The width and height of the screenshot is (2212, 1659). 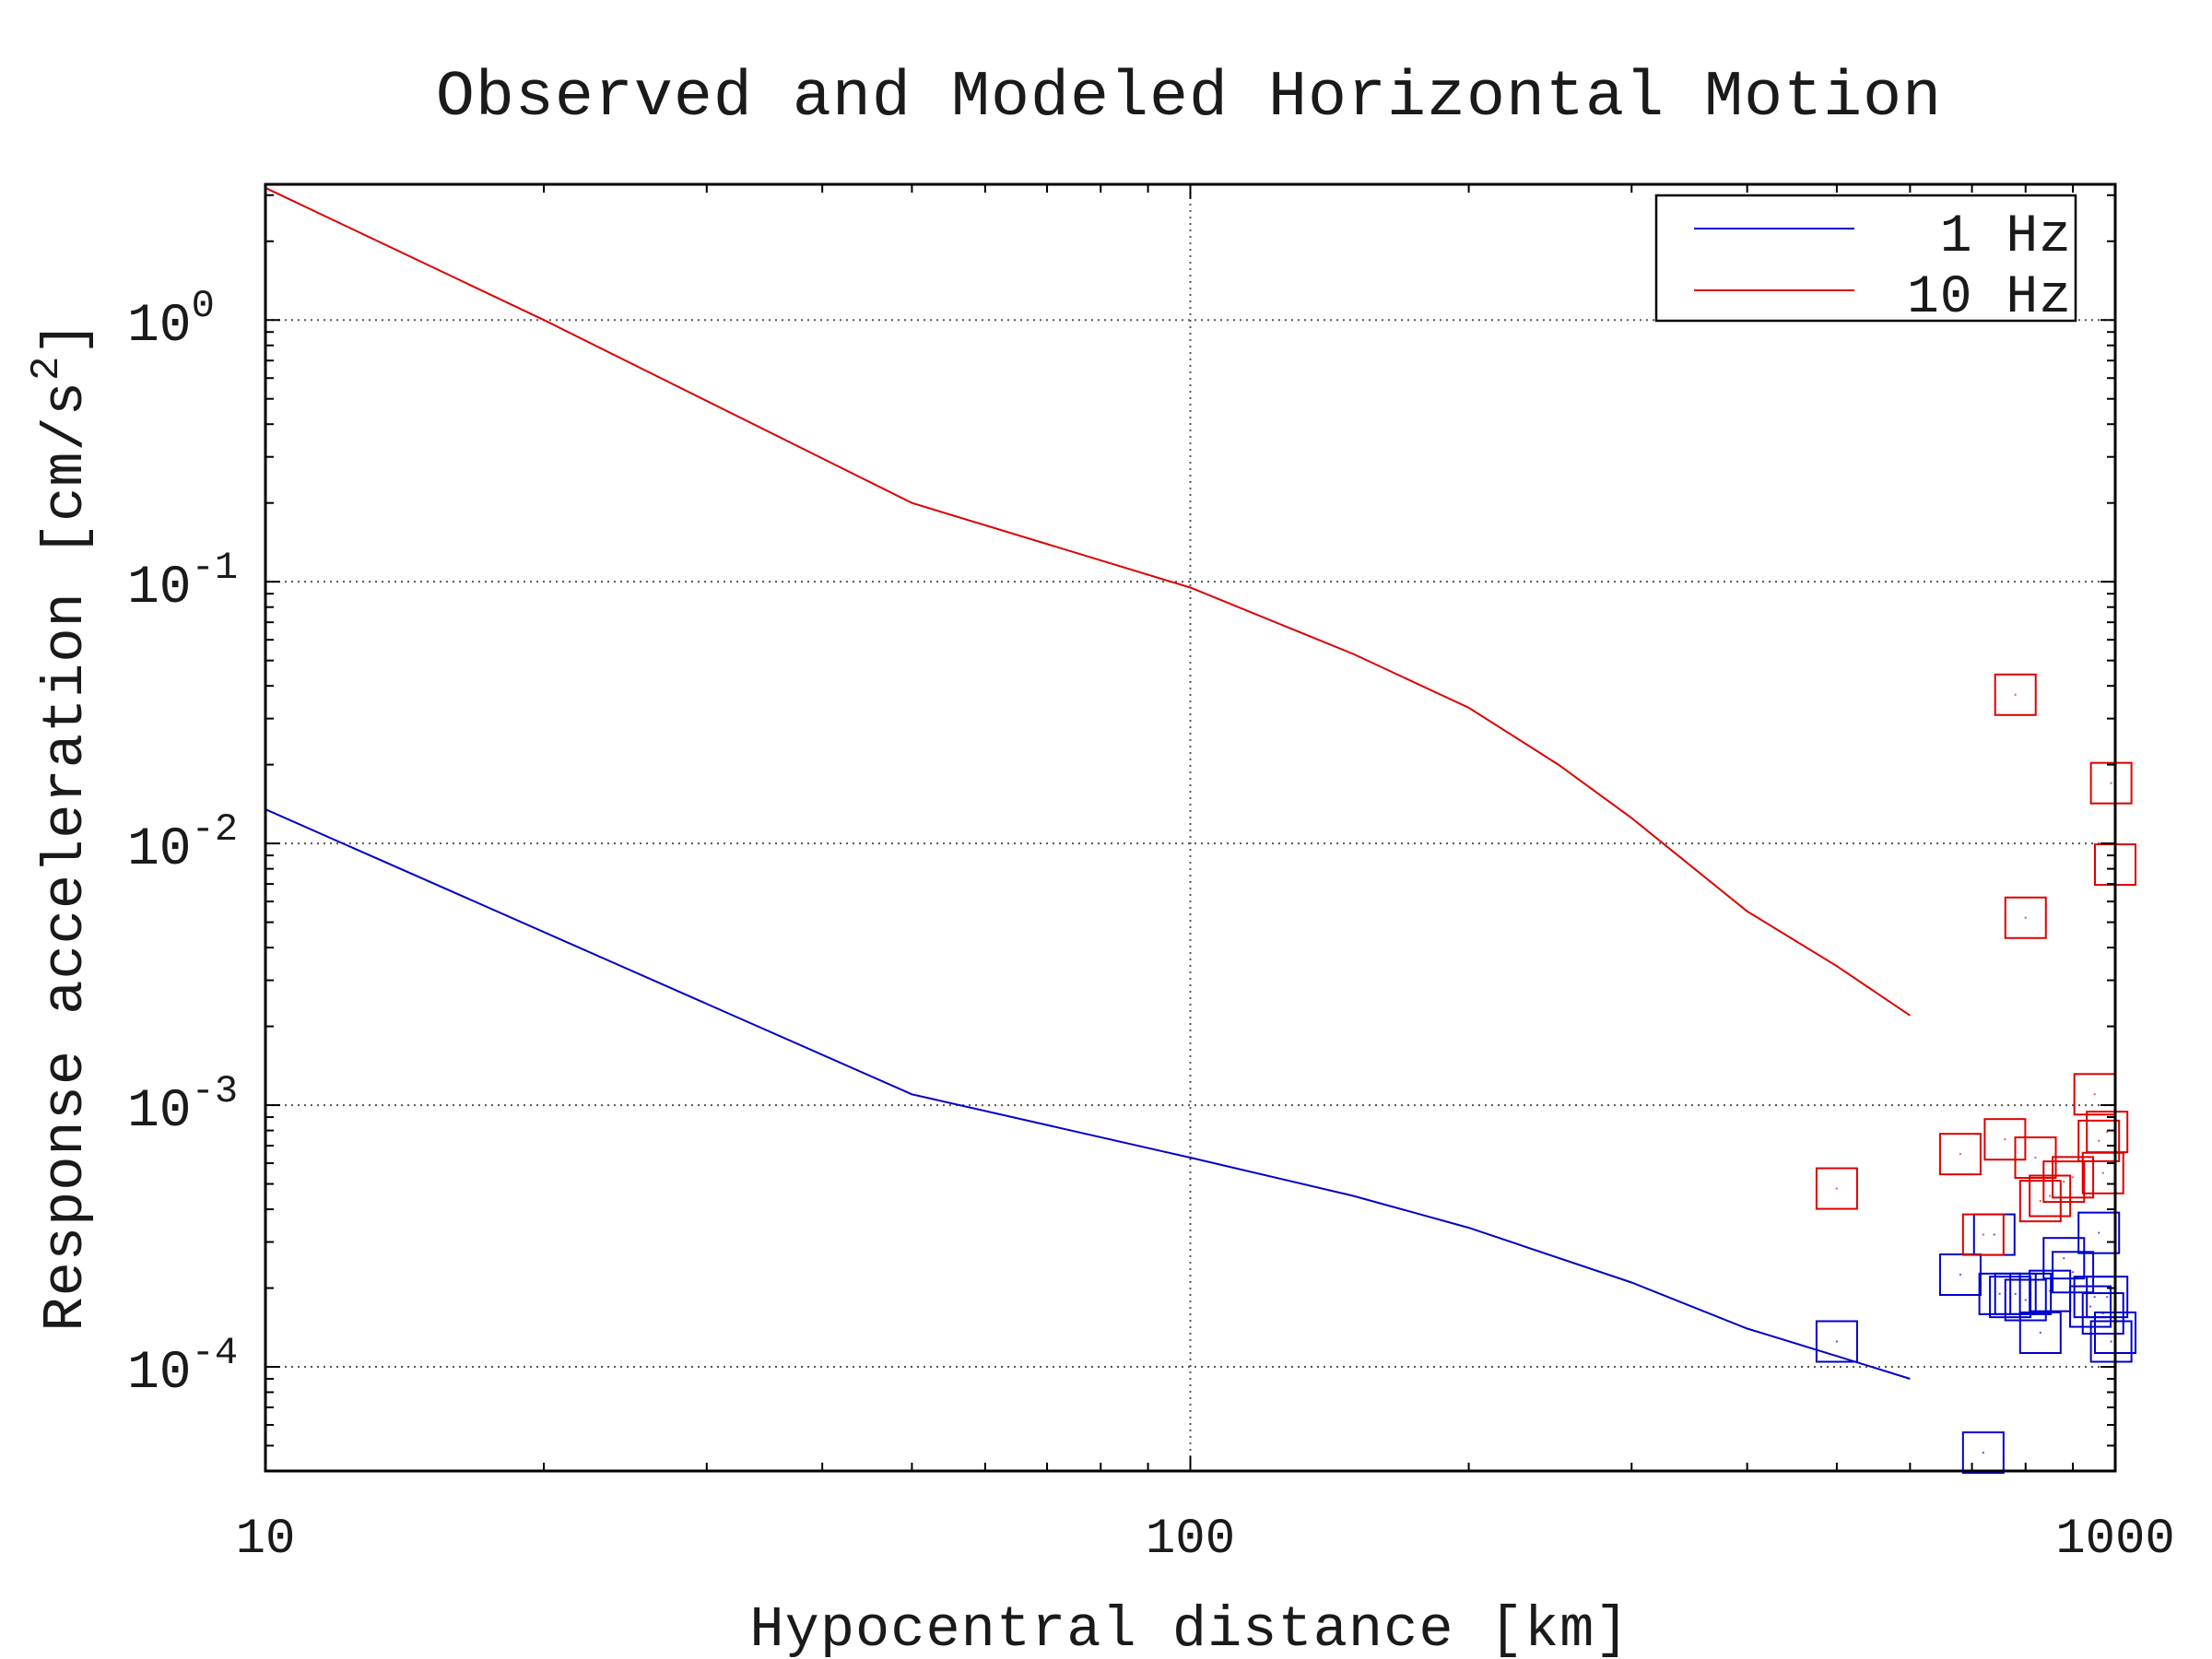 What do you see at coordinates (47, 368) in the screenshot?
I see `y-axis-label-superscript: 2` at bounding box center [47, 368].